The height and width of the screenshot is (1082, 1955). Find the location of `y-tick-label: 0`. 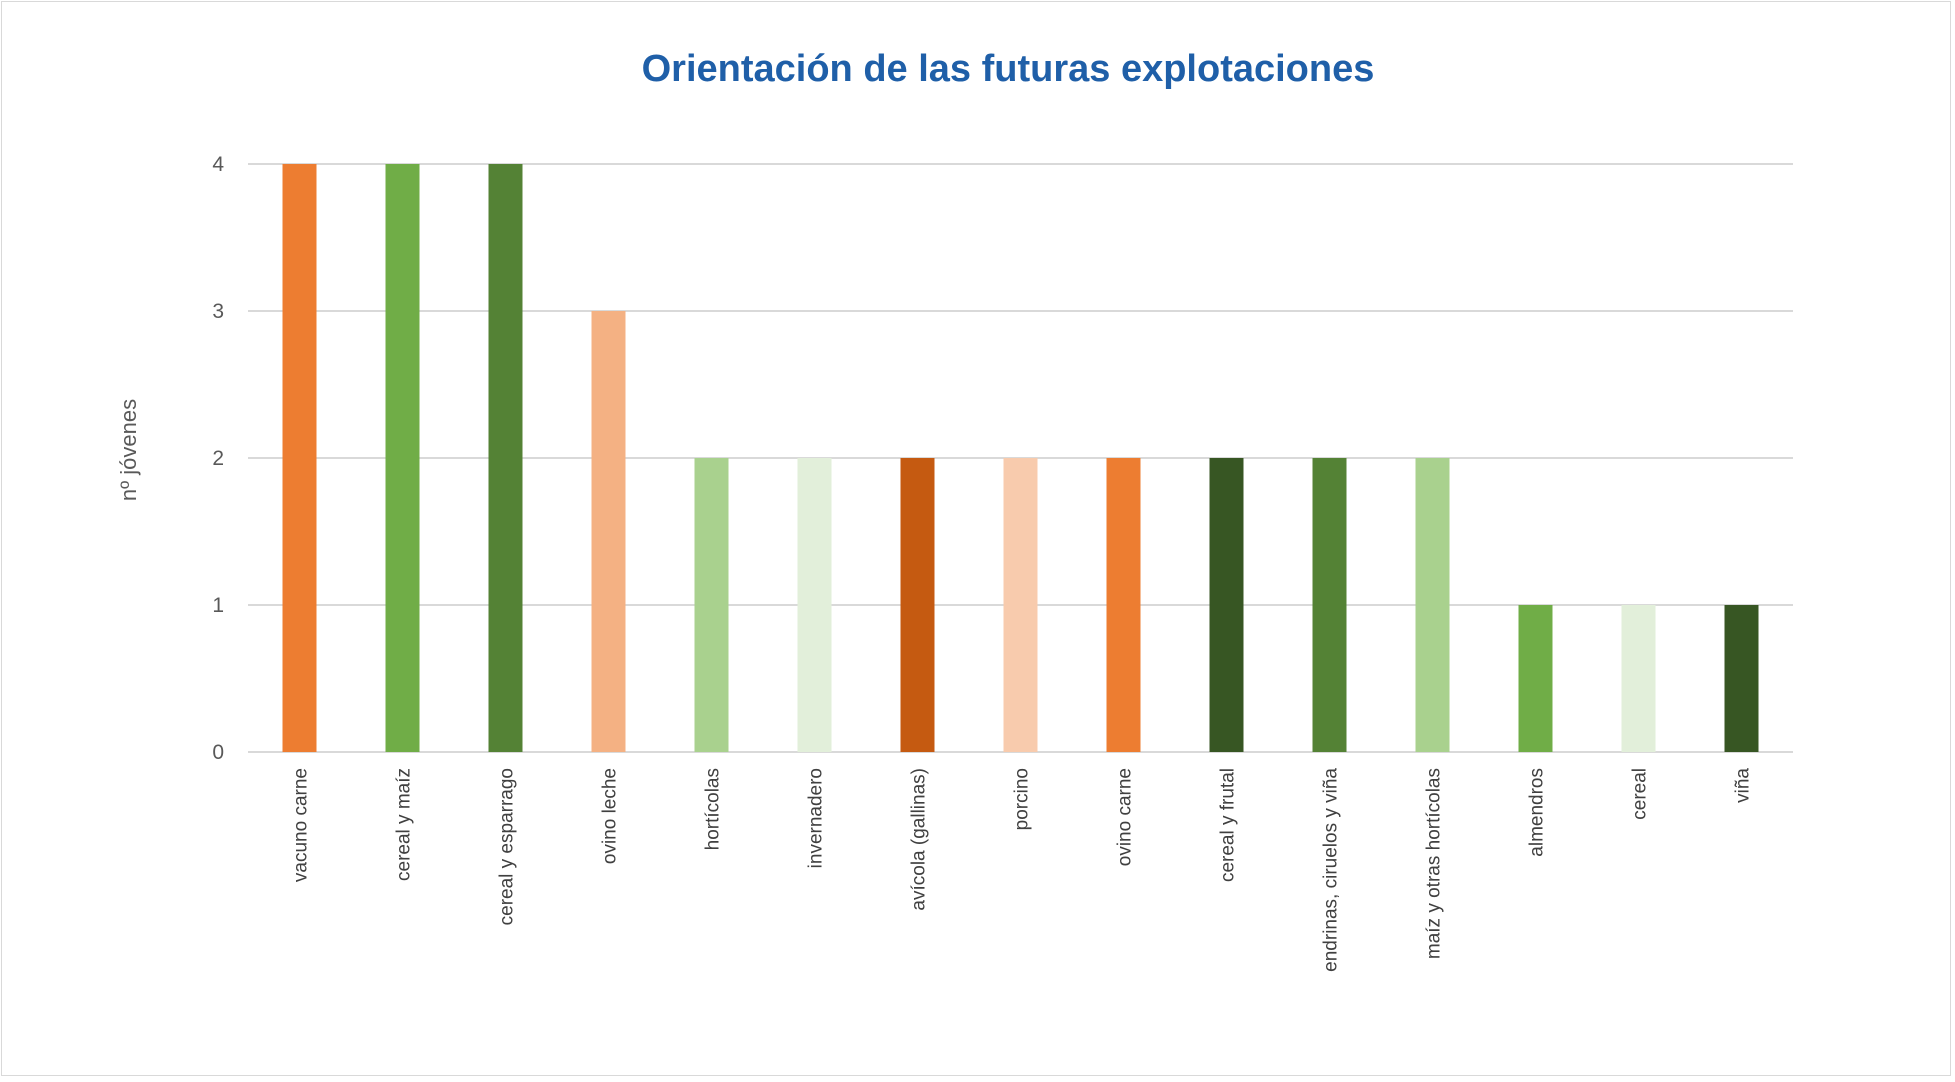

y-tick-label: 0 is located at coordinates (218, 752).